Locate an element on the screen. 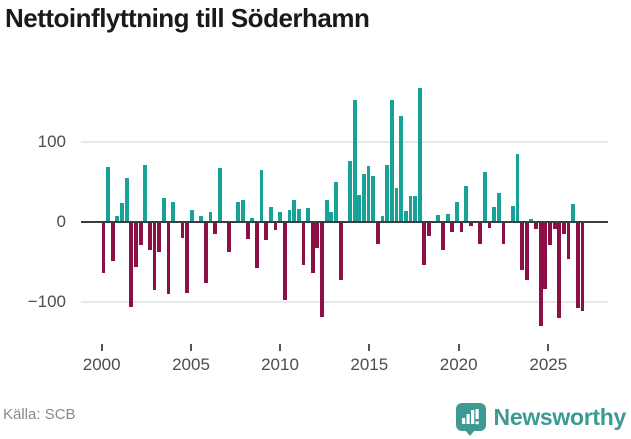  newsworthy-logo: Newsworthy is located at coordinates (541, 418).